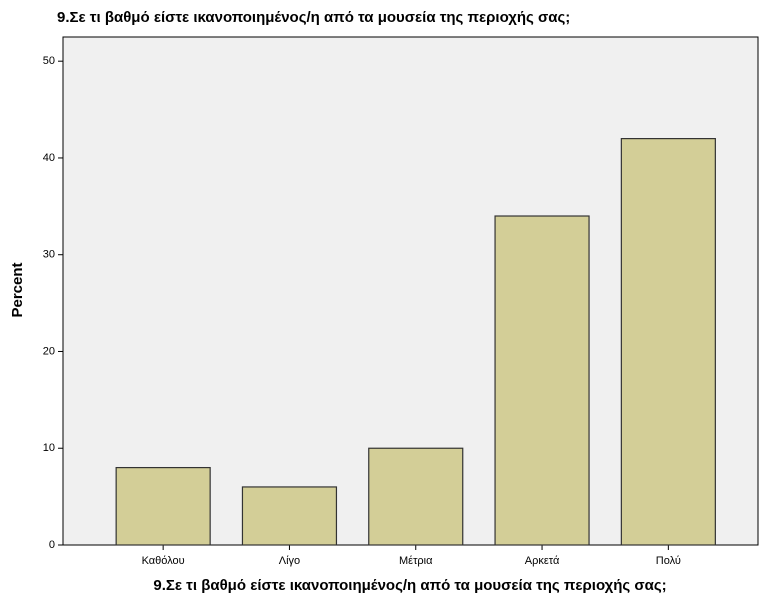 The height and width of the screenshot is (602, 760). Describe the element at coordinates (49, 351) in the screenshot. I see `y-tick-label: 20` at that location.